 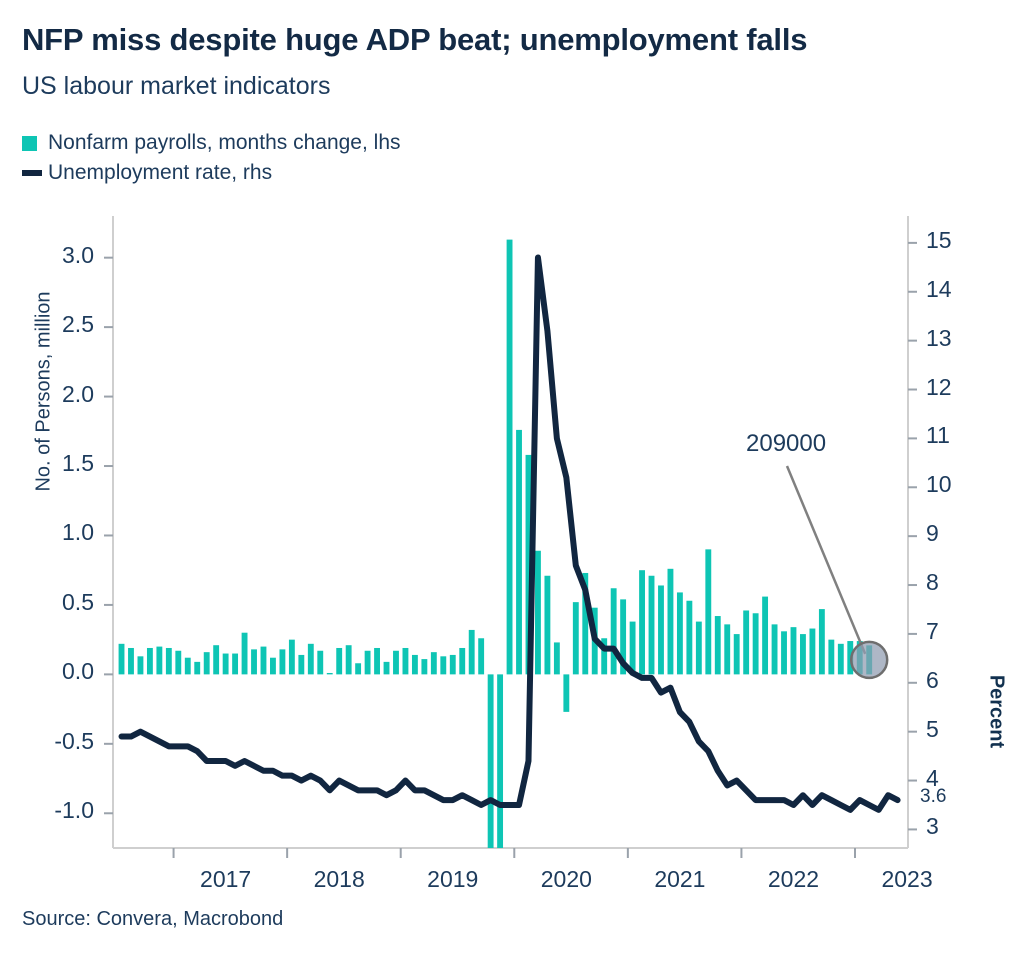 What do you see at coordinates (226, 879) in the screenshot?
I see `x-axis-tick-label: 2017` at bounding box center [226, 879].